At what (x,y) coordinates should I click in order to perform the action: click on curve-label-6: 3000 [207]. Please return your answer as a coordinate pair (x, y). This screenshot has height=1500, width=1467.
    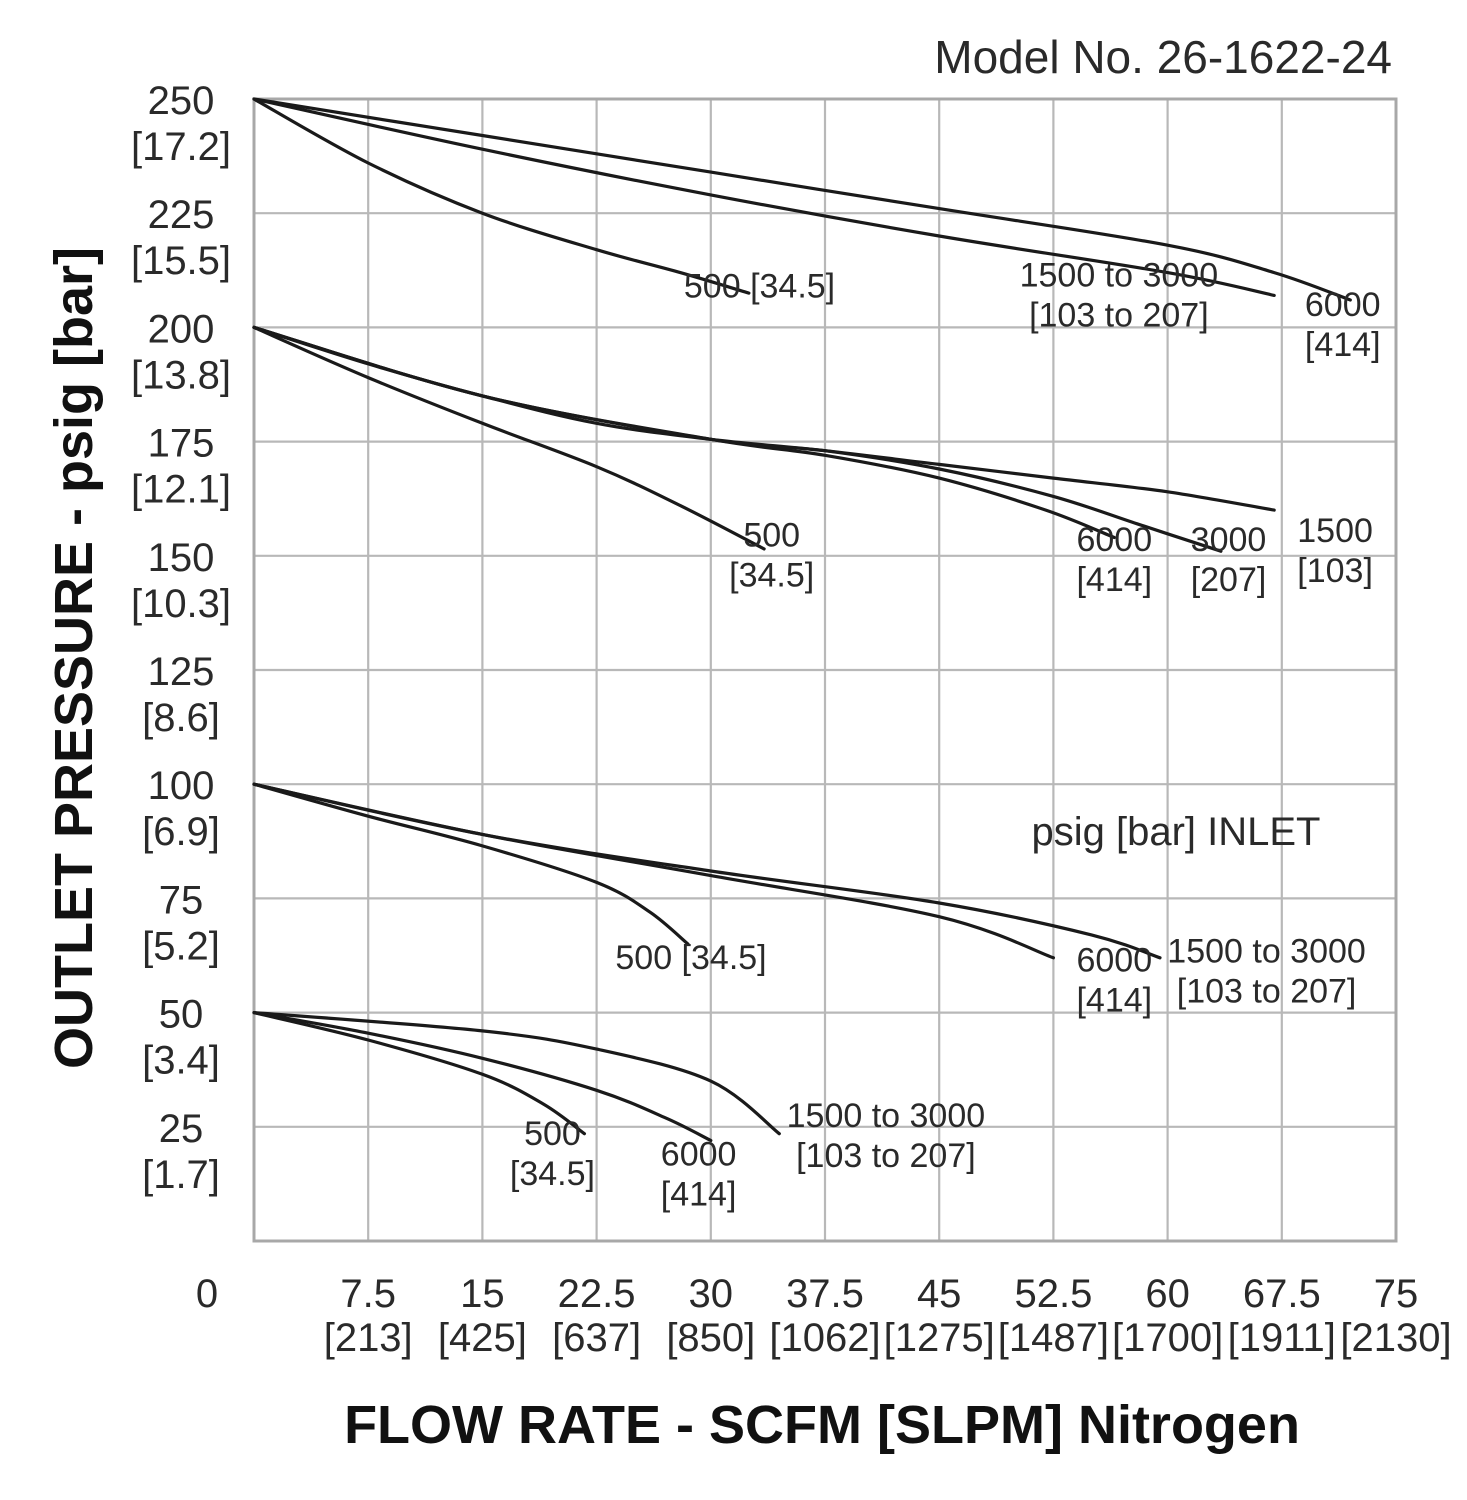
    Looking at the image, I should click on (1229, 560).